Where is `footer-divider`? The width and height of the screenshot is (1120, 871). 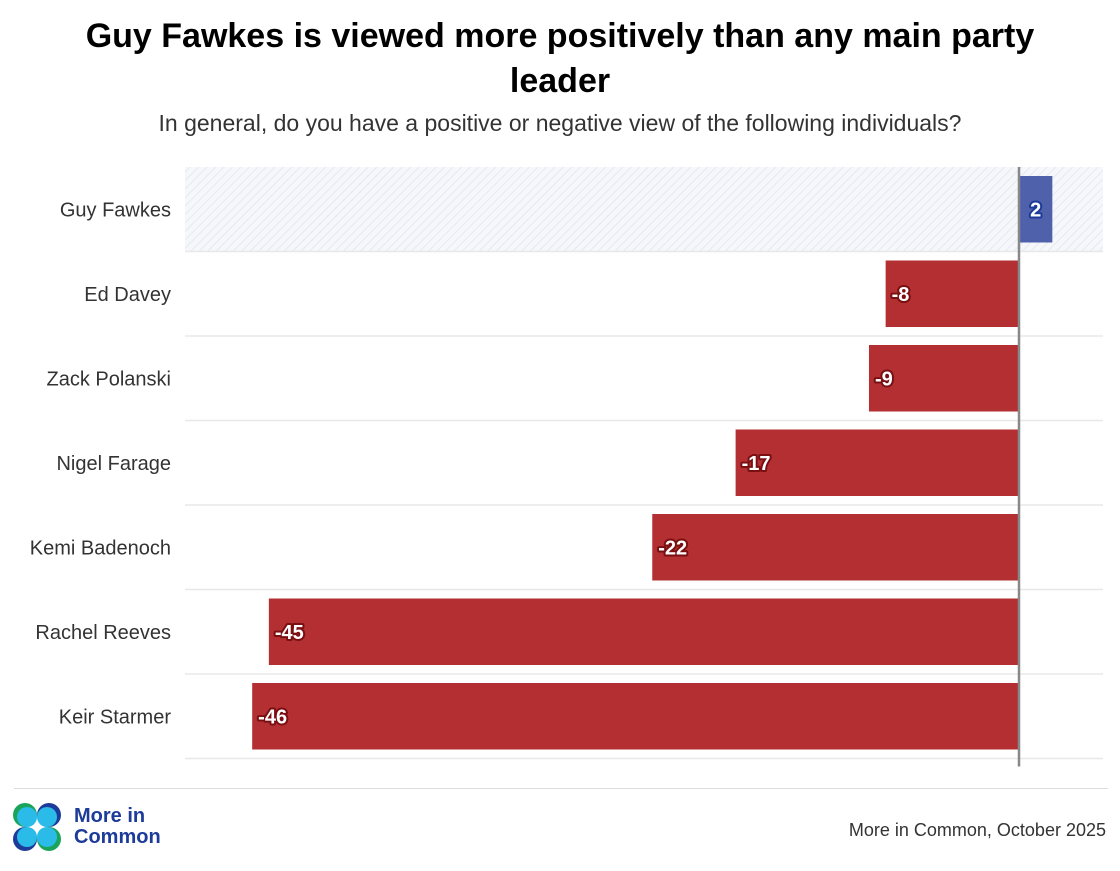
footer-divider is located at coordinates (561, 788).